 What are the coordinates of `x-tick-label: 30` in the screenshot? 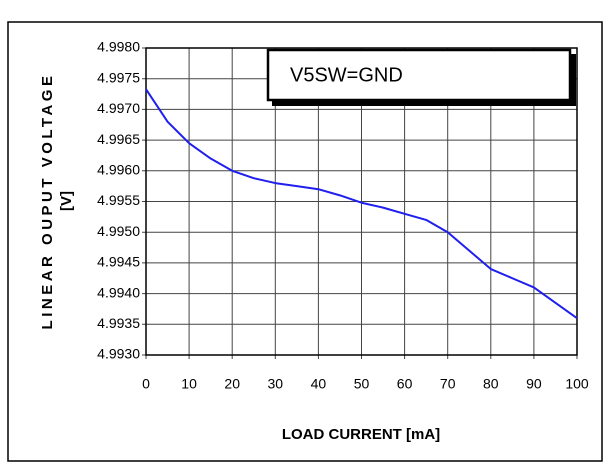 It's located at (276, 384).